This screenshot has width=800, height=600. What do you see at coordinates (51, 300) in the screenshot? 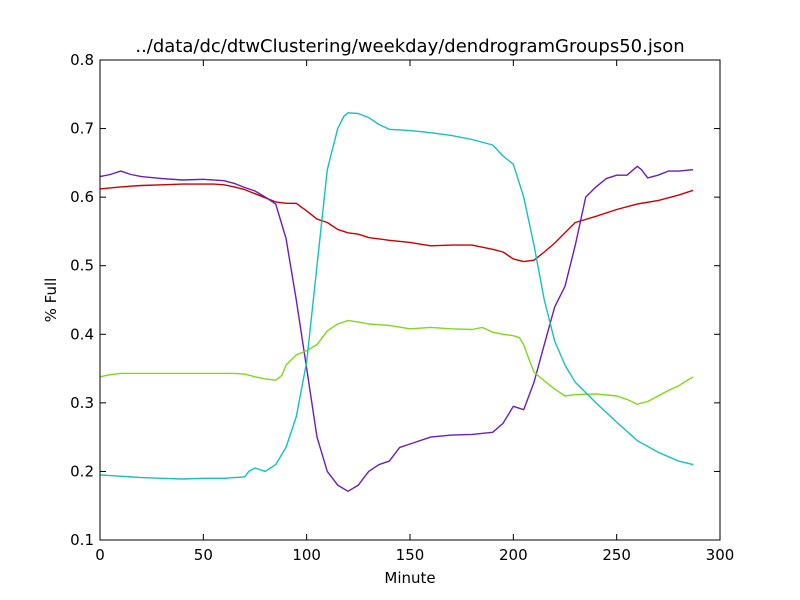
I see `y-axis-label: % Full` at bounding box center [51, 300].